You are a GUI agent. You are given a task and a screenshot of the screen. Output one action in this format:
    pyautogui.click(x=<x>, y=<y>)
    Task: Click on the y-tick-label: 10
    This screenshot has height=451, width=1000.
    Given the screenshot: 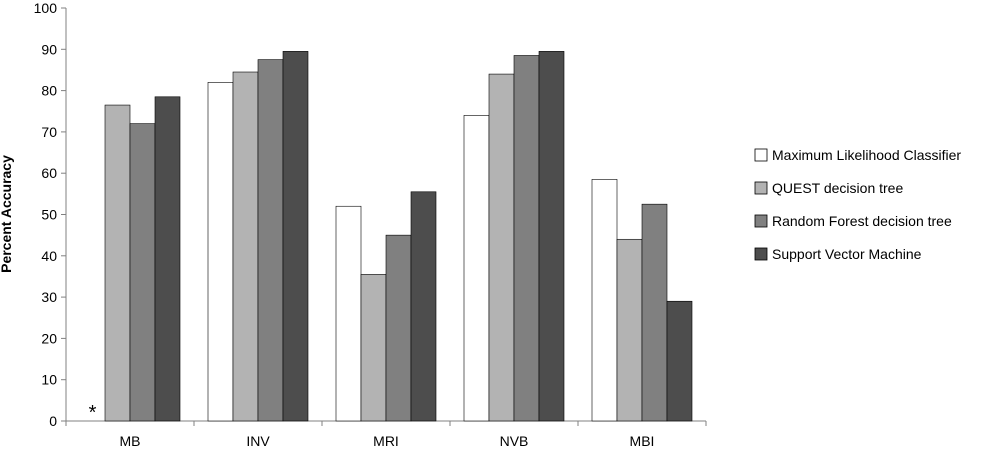 What is the action you would take?
    pyautogui.click(x=49, y=380)
    